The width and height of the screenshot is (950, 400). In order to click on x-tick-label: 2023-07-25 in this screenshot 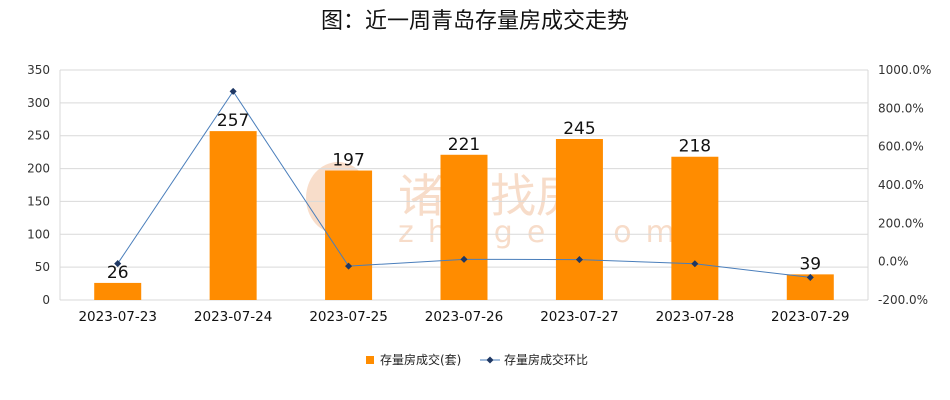, I will do `click(348, 317)`.